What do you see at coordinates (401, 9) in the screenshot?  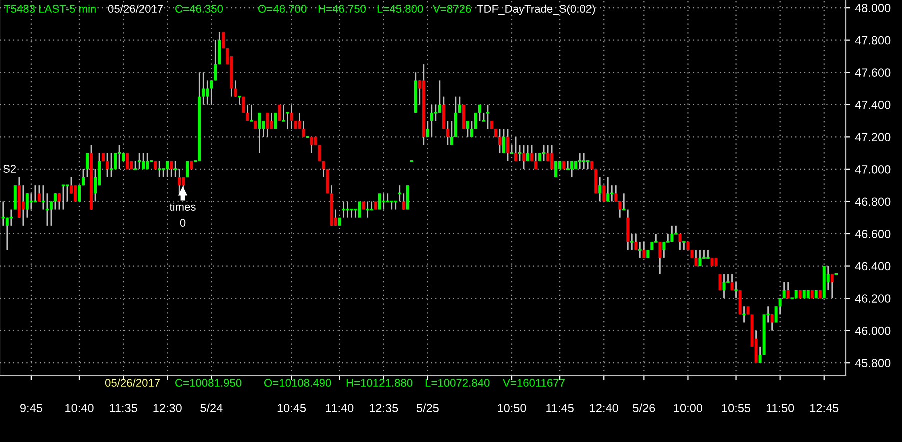 I see `annotation: L=45.800` at bounding box center [401, 9].